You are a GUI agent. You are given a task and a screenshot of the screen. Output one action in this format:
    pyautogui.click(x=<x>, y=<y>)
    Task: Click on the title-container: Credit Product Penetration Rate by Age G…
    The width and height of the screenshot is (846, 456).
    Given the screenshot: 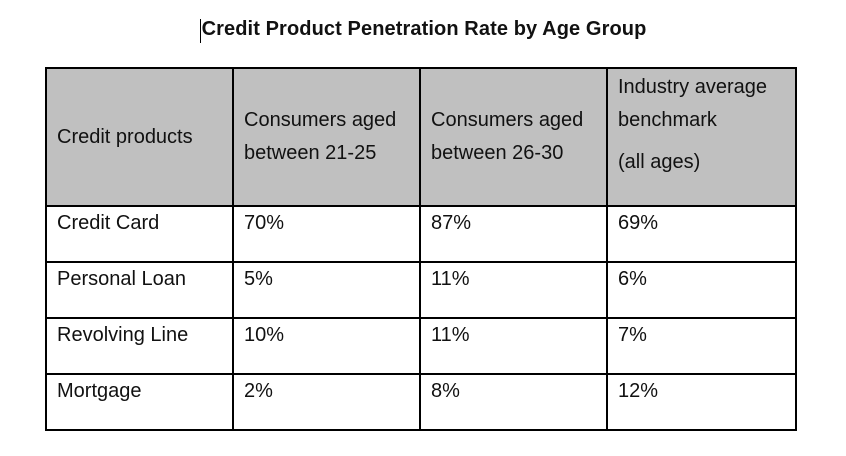 What is the action you would take?
    pyautogui.click(x=423, y=30)
    